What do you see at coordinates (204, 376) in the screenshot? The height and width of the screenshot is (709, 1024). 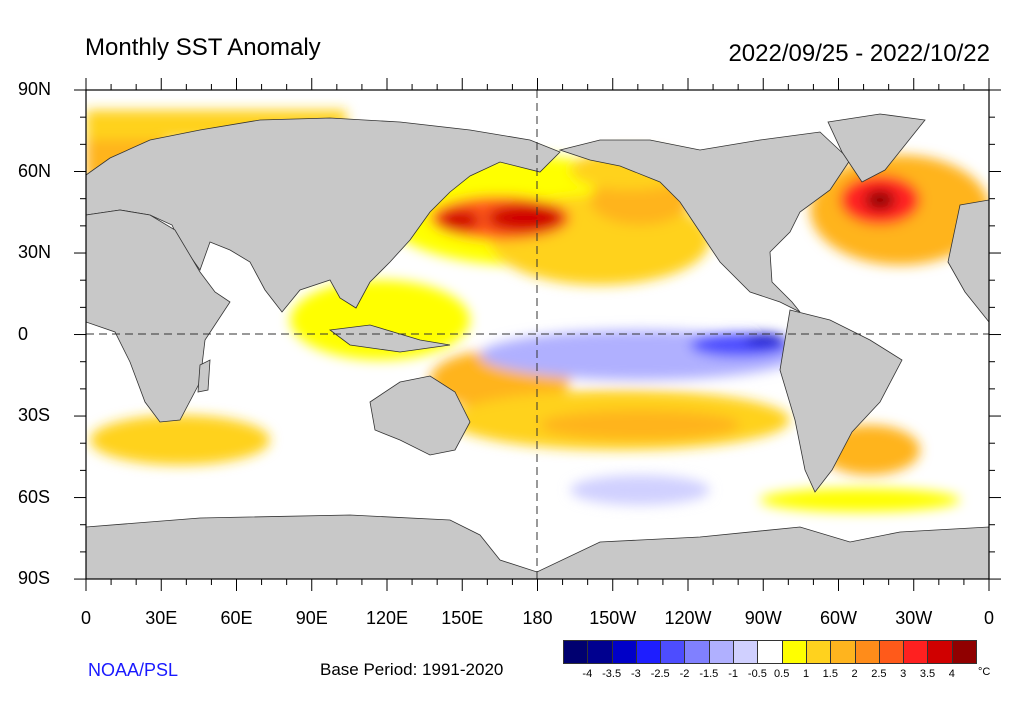 I see `madagascar` at bounding box center [204, 376].